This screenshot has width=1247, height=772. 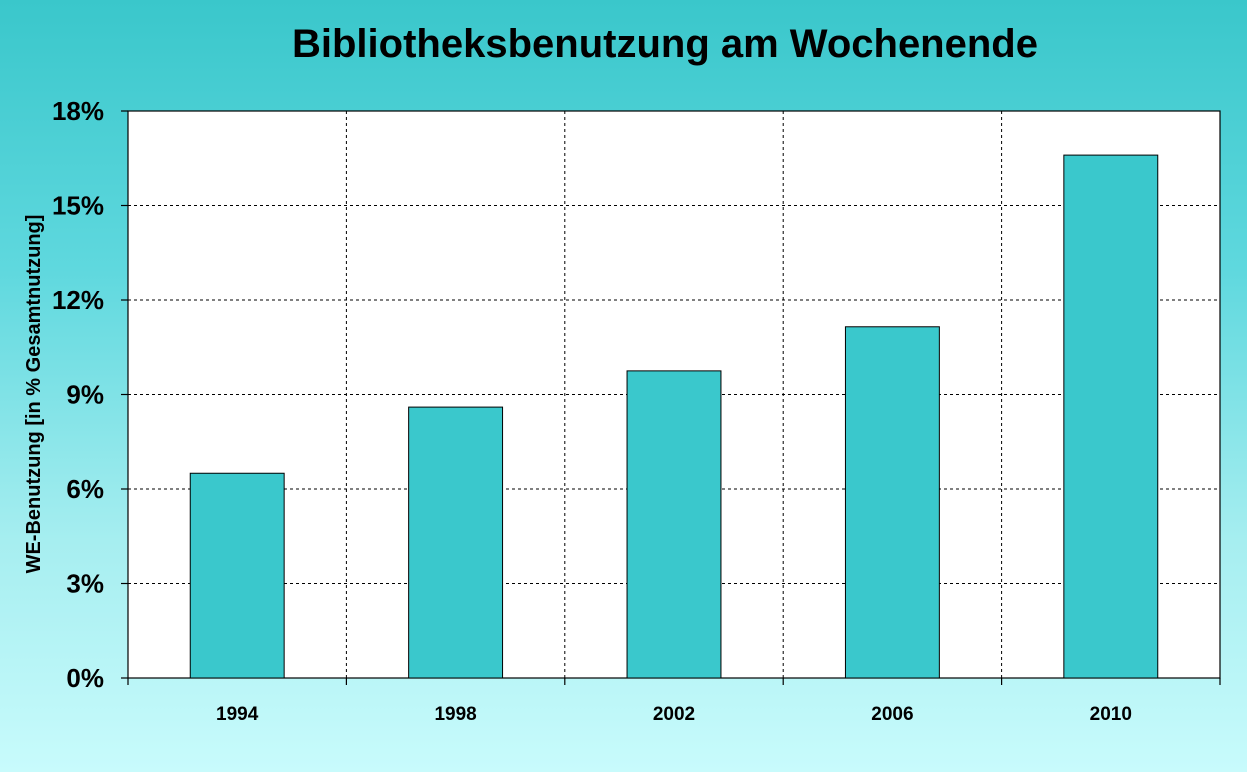 What do you see at coordinates (1111, 416) in the screenshot?
I see `bar-2010` at bounding box center [1111, 416].